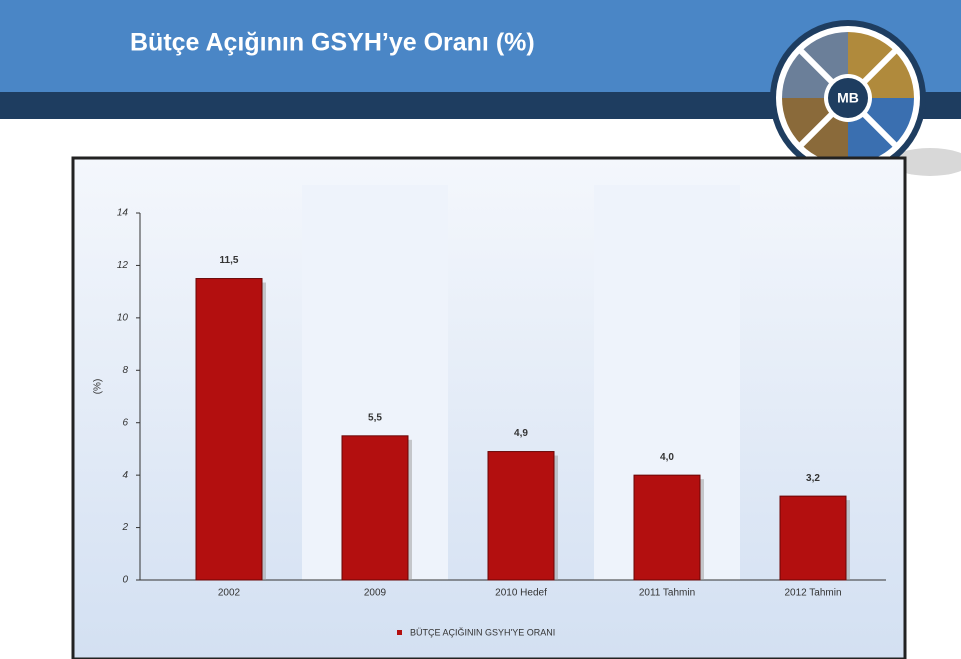 The width and height of the screenshot is (961, 659). What do you see at coordinates (123, 213) in the screenshot?
I see `y-tick-label: 14` at bounding box center [123, 213].